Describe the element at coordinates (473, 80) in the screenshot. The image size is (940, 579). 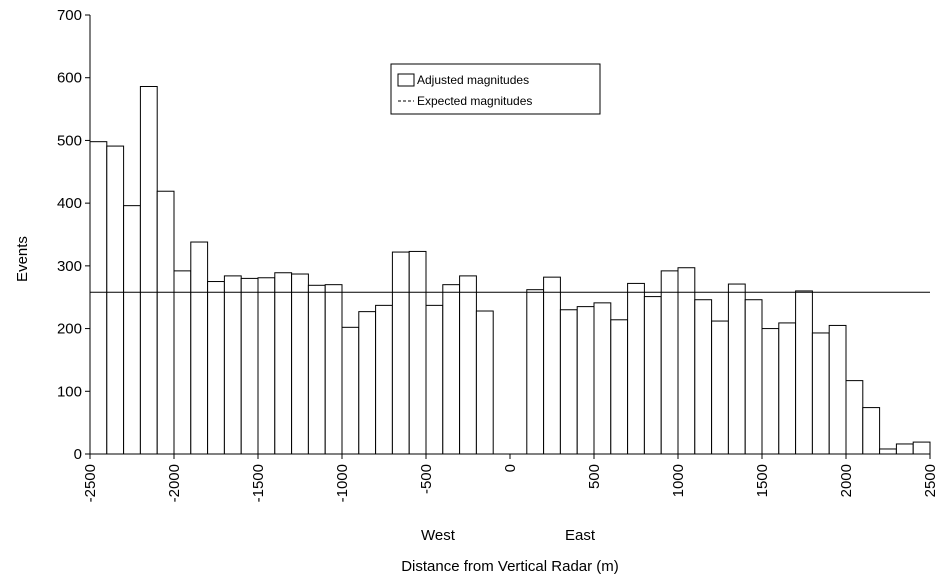
I see `legend-label-adjusted: Adjusted magnitudes` at that location.